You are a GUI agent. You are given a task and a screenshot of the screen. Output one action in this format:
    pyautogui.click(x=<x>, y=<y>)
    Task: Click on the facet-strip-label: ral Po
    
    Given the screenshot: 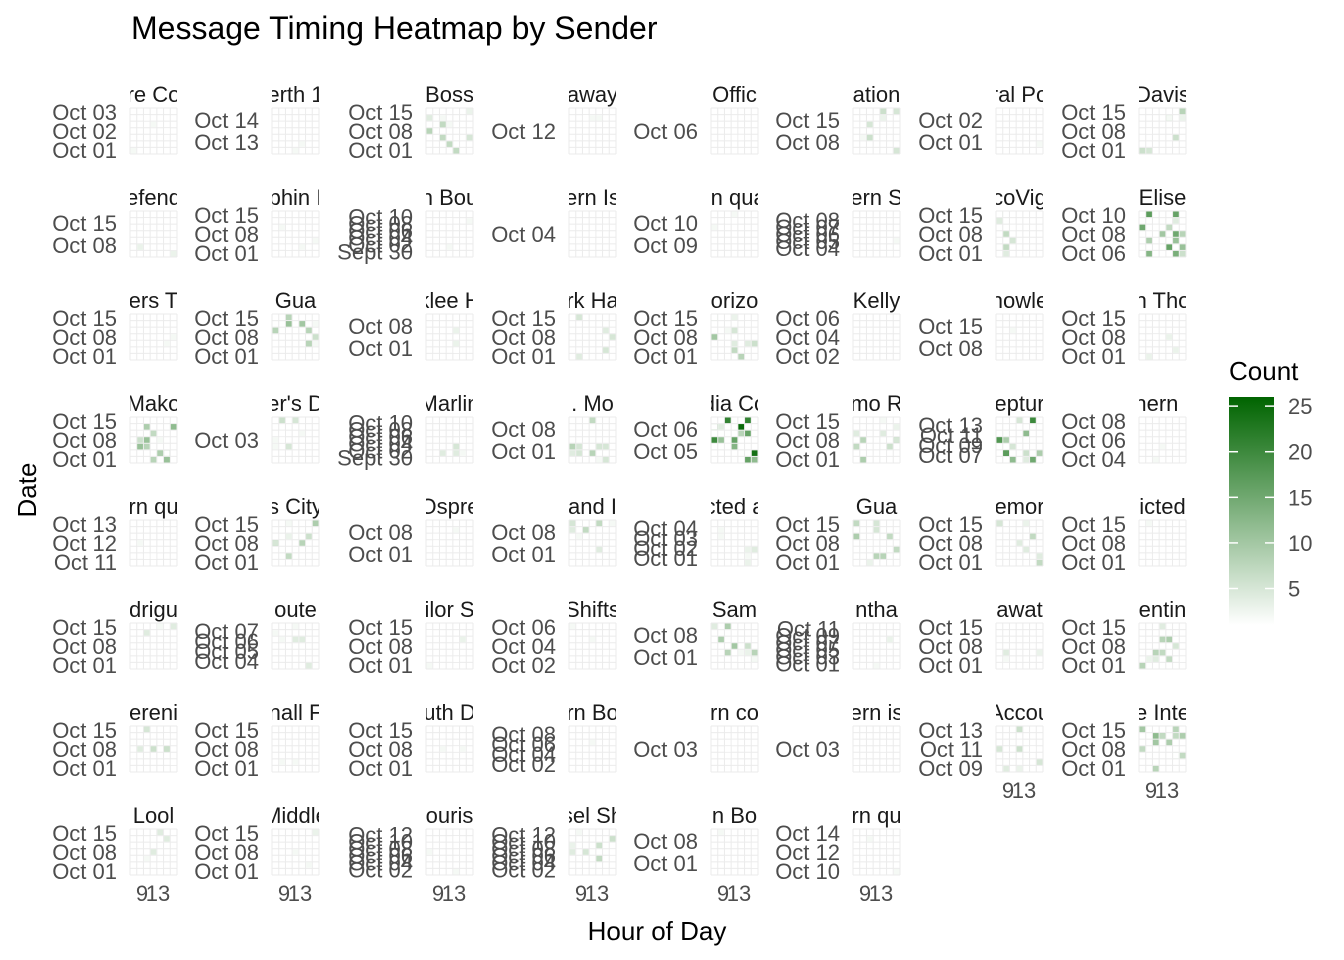 What is the action you would take?
    pyautogui.click(x=1019, y=94)
    